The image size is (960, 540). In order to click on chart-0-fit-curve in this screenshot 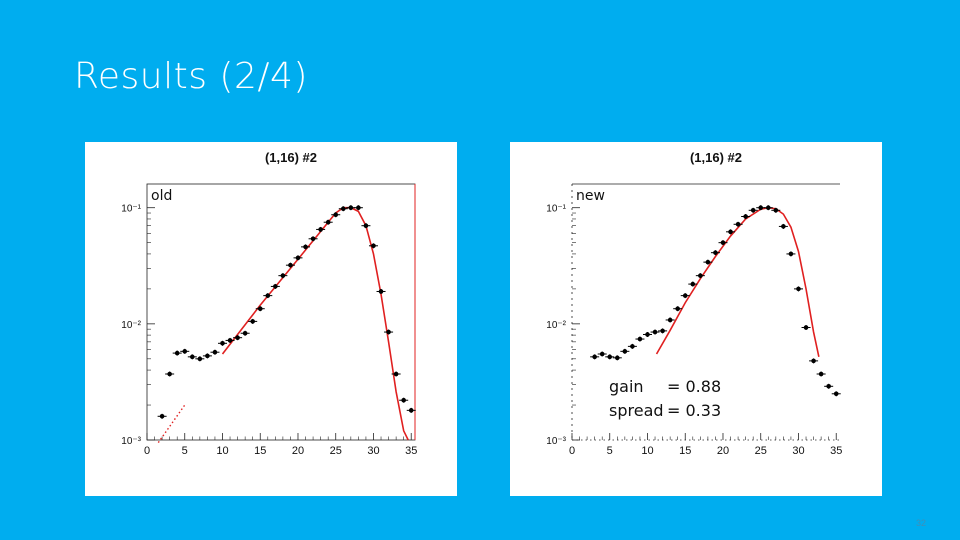, I will do `click(315, 323)`.